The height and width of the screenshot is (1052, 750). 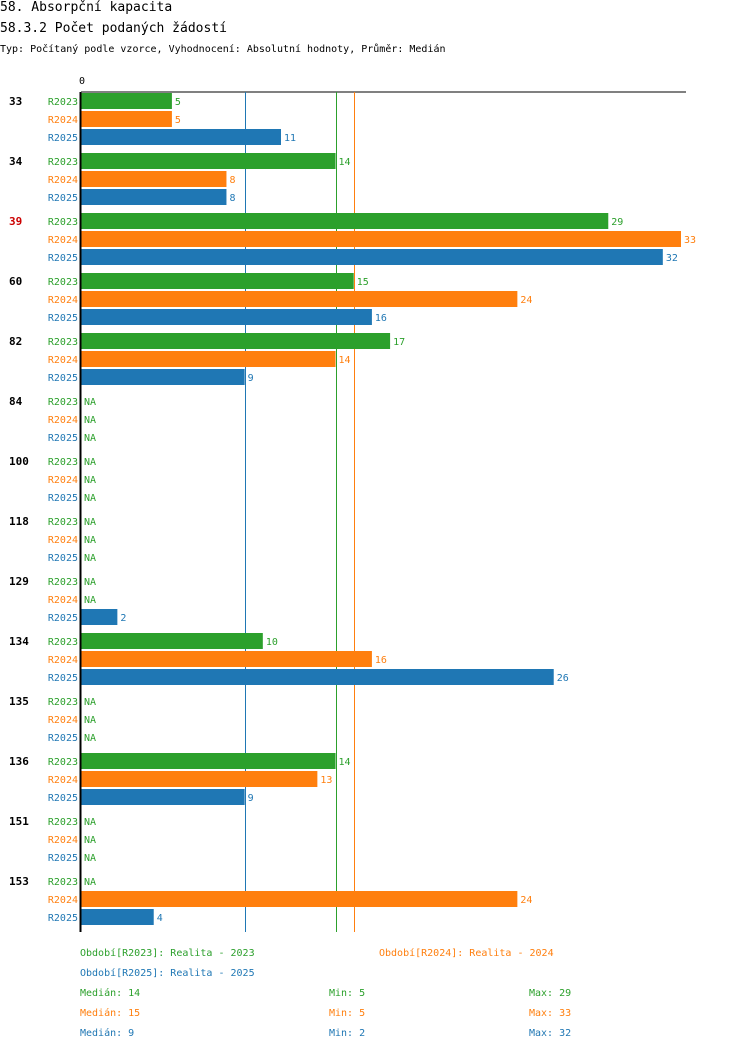 What do you see at coordinates (110, 1013) in the screenshot?
I see `stat-median-r2024: Medián: 15` at bounding box center [110, 1013].